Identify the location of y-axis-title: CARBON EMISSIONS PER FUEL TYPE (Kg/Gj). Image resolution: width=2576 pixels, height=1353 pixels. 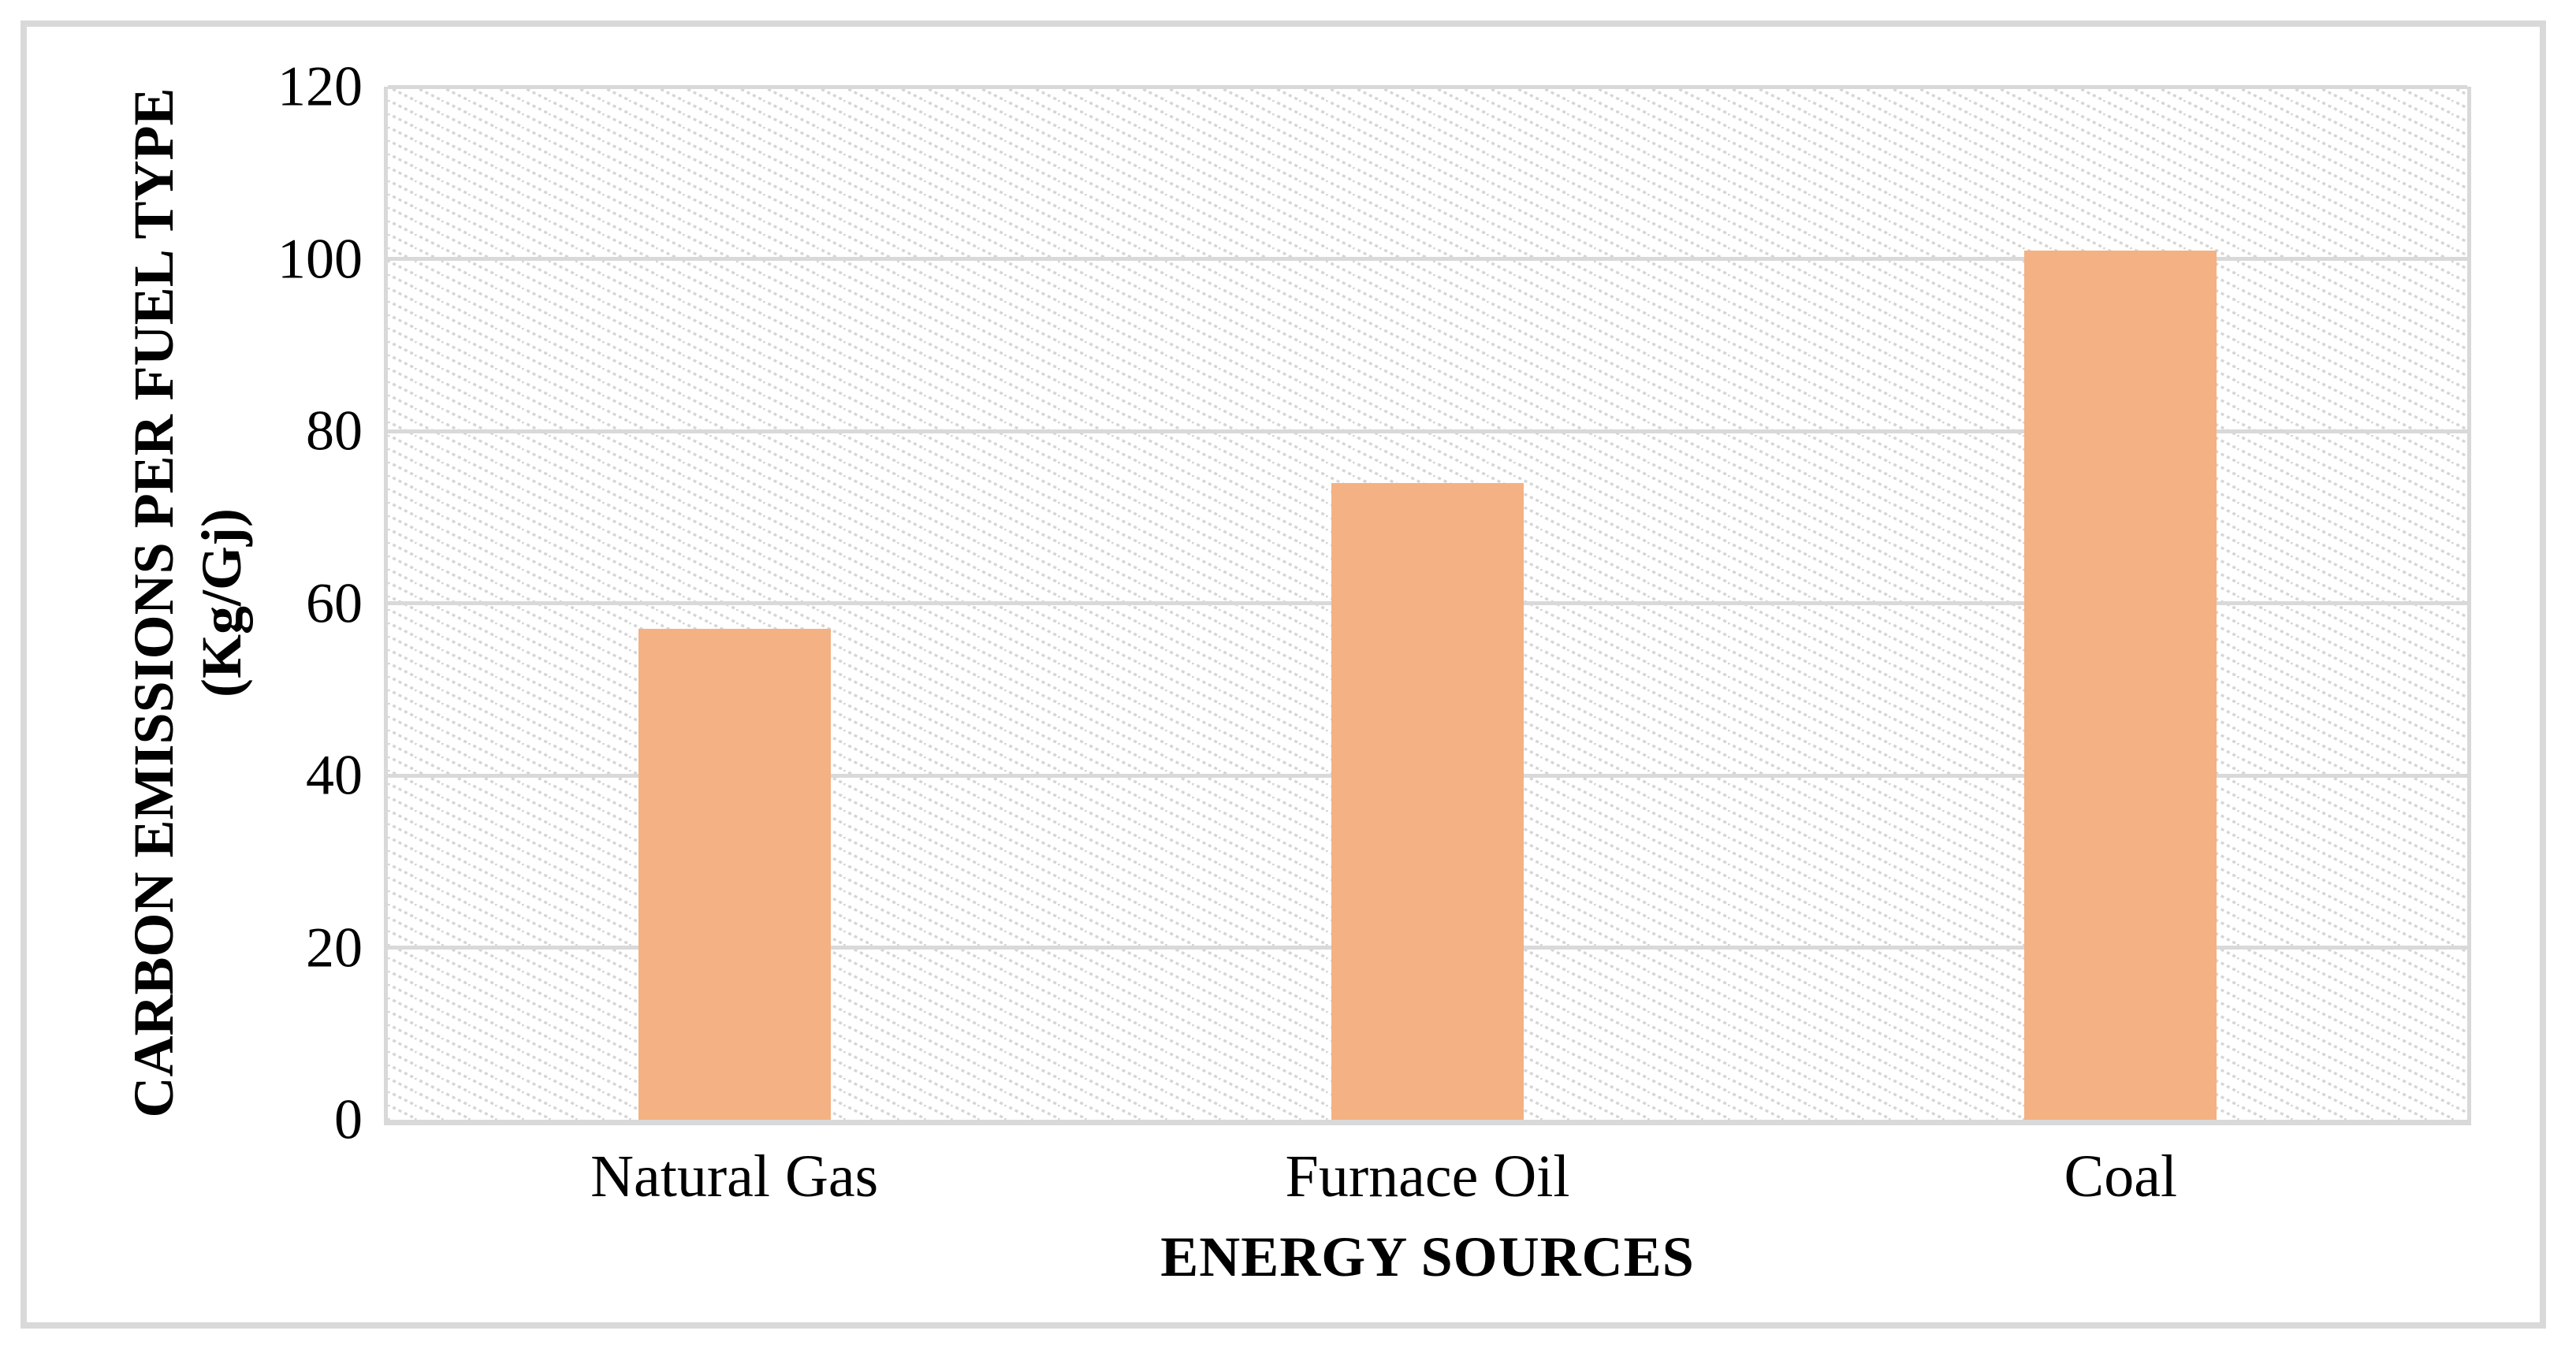
(187, 603).